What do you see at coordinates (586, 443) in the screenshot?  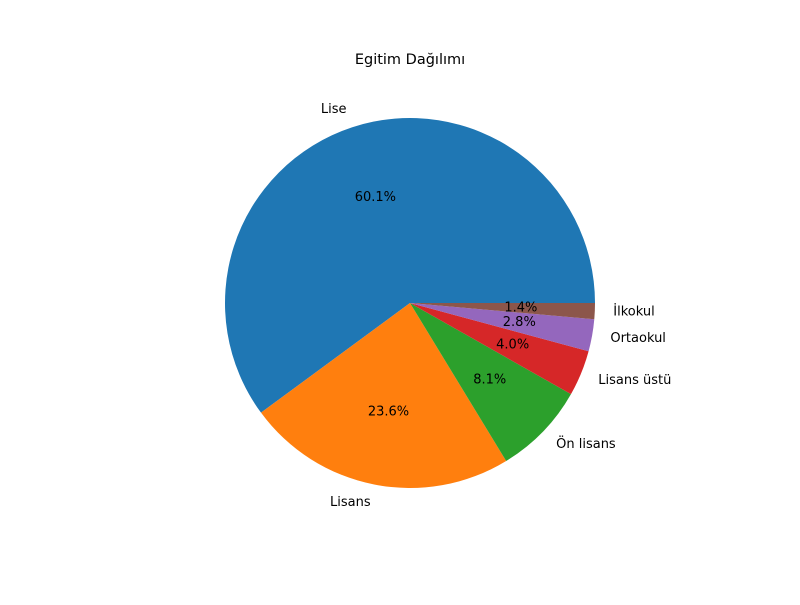 I see `slice-label-on-lisans: Ön lisans` at bounding box center [586, 443].